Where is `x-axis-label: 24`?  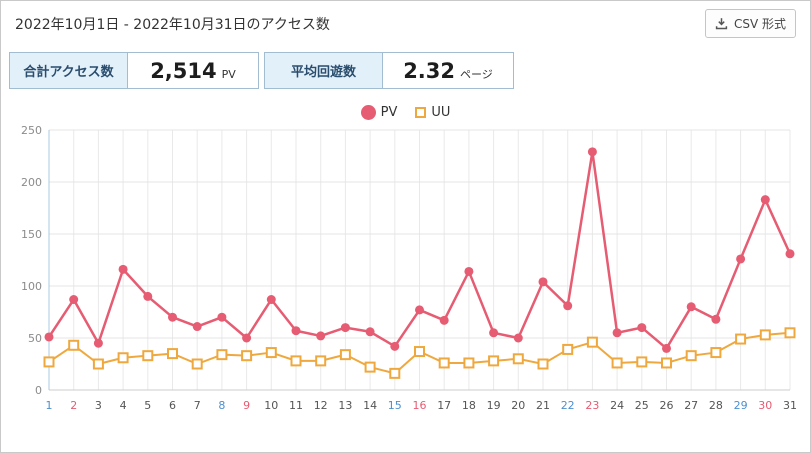
x-axis-label: 24 is located at coordinates (617, 405).